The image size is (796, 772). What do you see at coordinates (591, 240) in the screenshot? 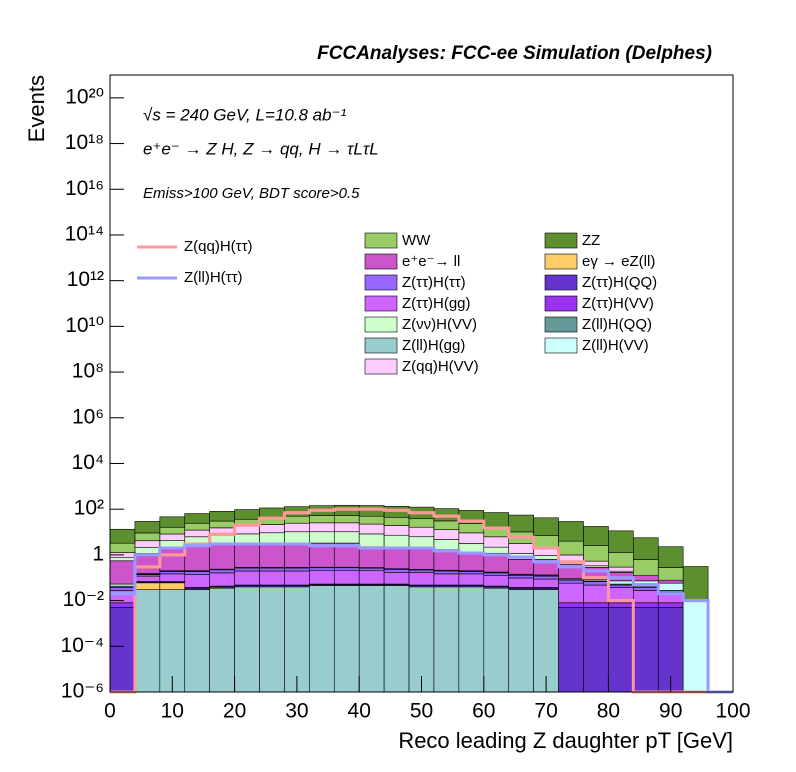
I see `legend-label: ZZ` at bounding box center [591, 240].